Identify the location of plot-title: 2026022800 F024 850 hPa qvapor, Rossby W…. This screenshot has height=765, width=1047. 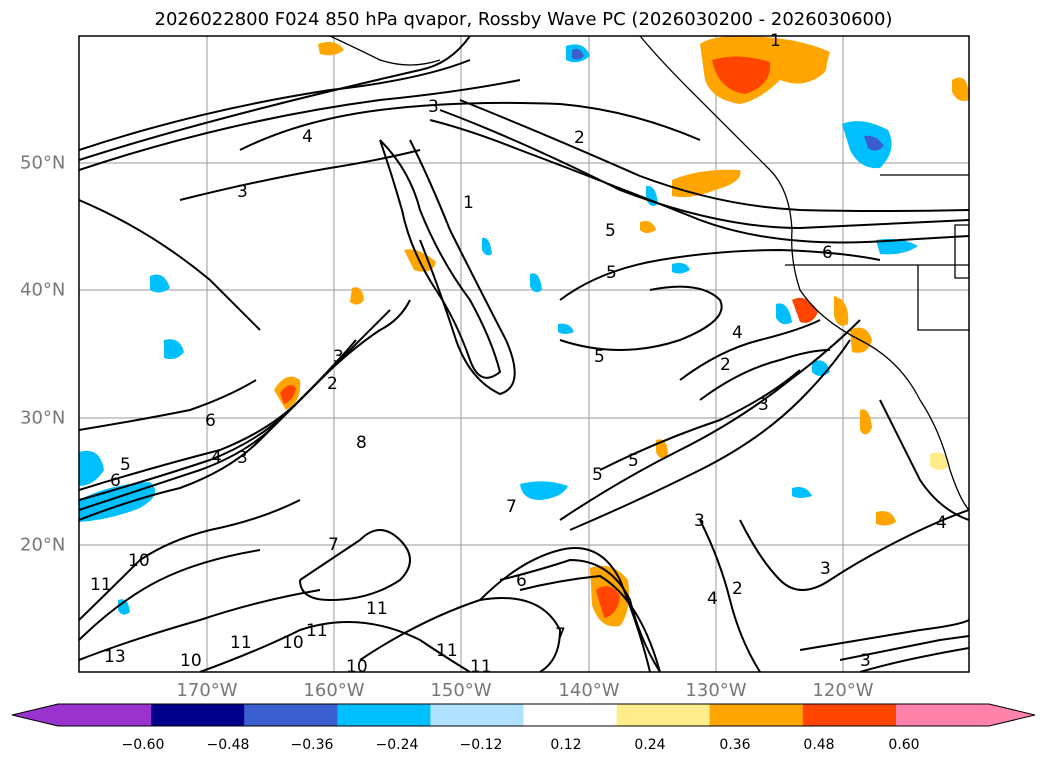
(523, 19).